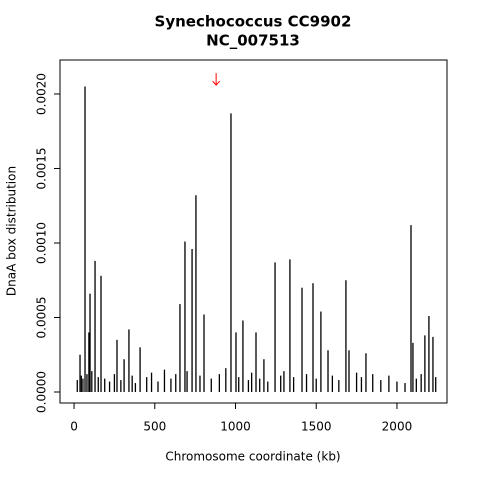  I want to click on x-tick-label: 1000, so click(235, 427).